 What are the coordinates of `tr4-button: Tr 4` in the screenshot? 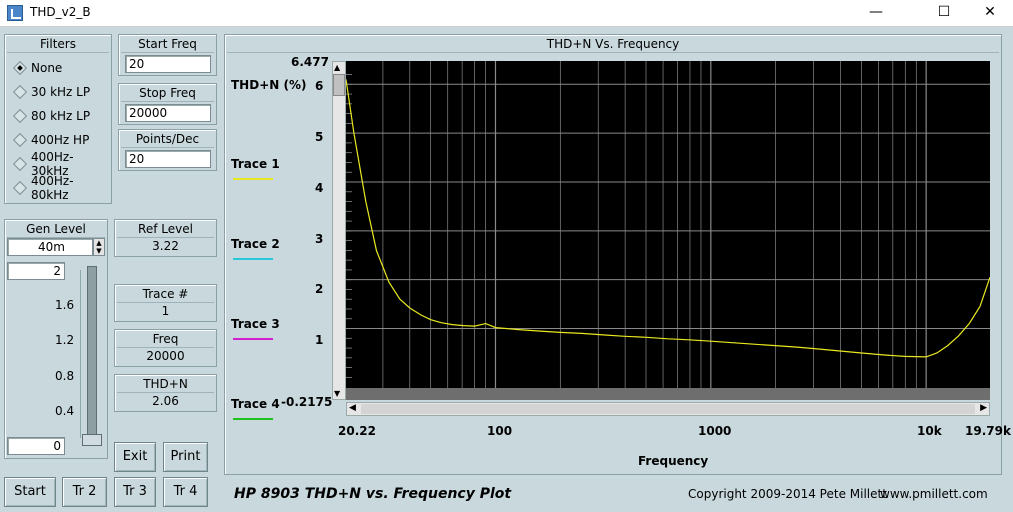 It's located at (185, 492).